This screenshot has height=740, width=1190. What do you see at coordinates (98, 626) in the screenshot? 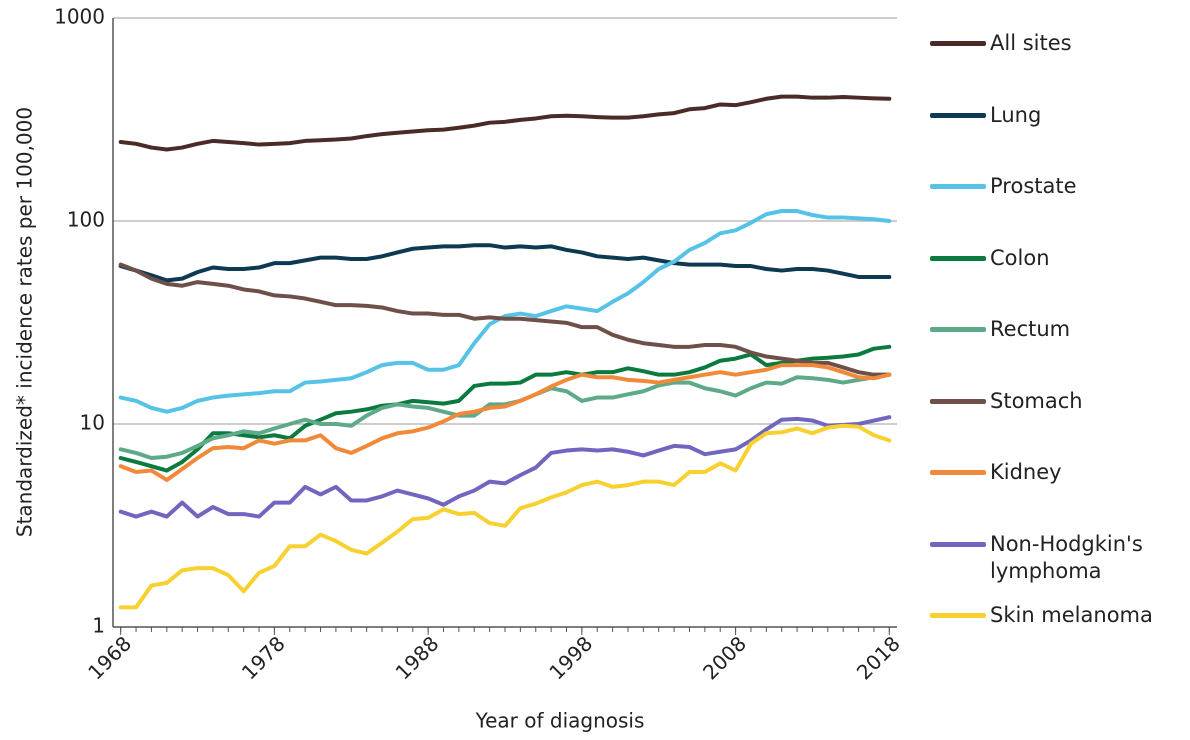
I see `y-tick-label: 1` at bounding box center [98, 626].